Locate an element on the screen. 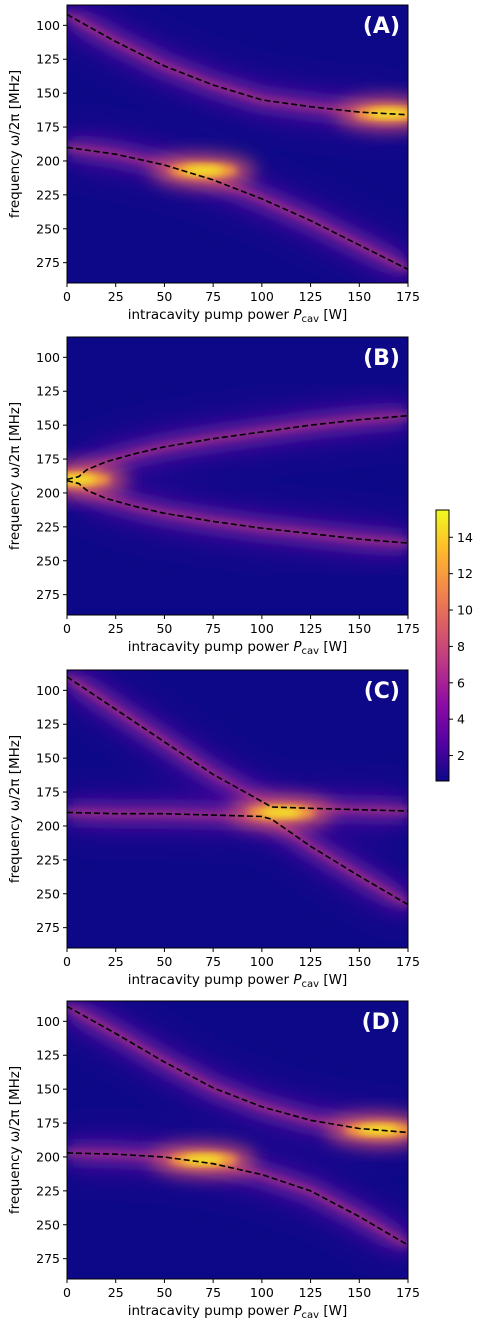 The height and width of the screenshot is (1328, 477). panel-label: (D) is located at coordinates (381, 1022).